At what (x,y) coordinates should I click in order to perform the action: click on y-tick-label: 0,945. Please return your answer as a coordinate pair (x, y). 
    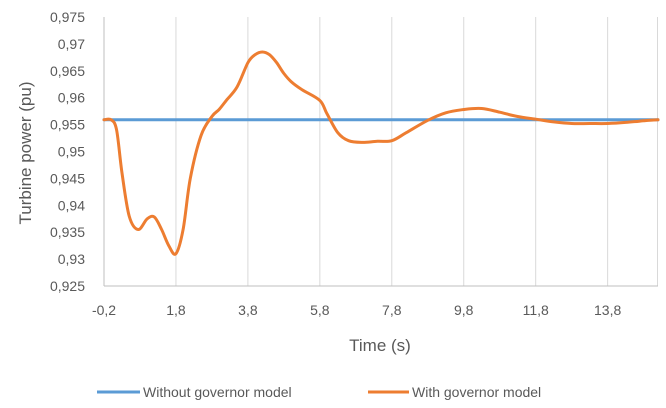
    Looking at the image, I should click on (67, 178).